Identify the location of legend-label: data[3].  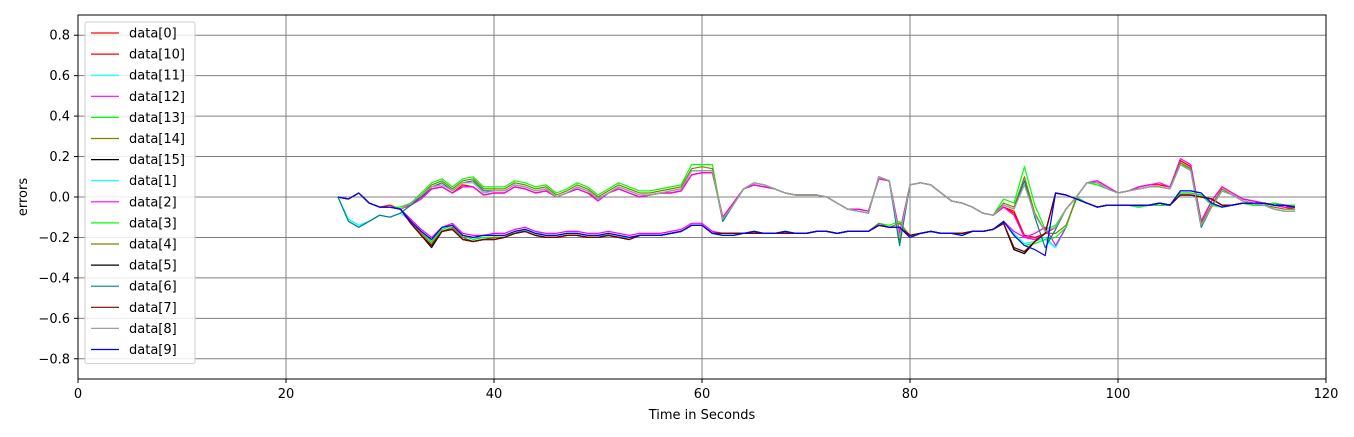
(153, 223).